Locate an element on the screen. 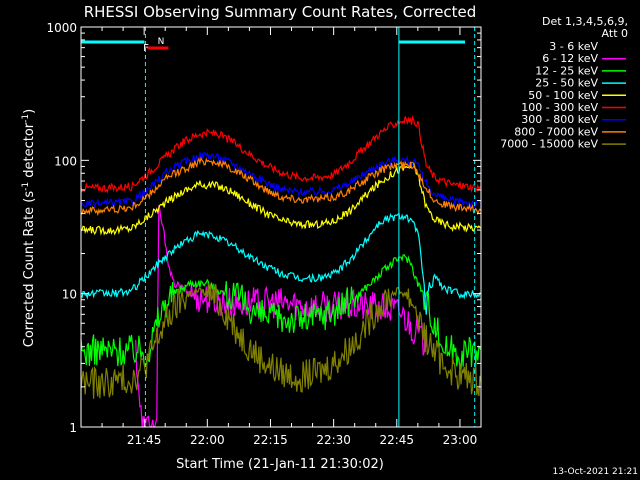 Image resolution: width=640 pixels, height=480 pixels. legend-entry-label: 100 - 300 keV is located at coordinates (559, 107).